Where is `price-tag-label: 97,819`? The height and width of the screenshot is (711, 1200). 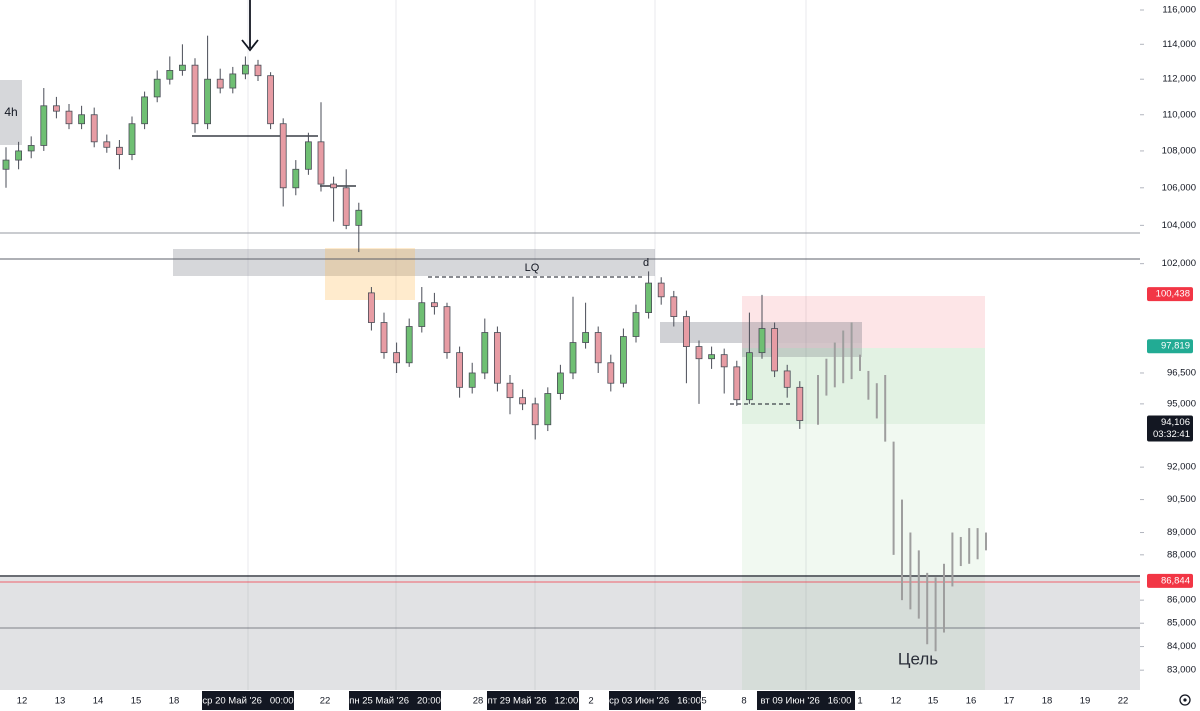
price-tag-label: 97,819 is located at coordinates (1175, 346).